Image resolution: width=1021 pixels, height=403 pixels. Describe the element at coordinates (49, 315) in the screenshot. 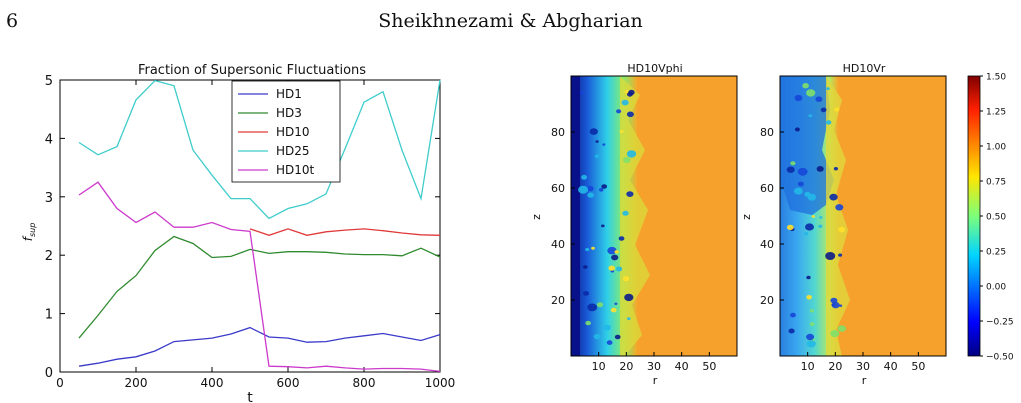

I see `y-tick-label: 1` at that location.